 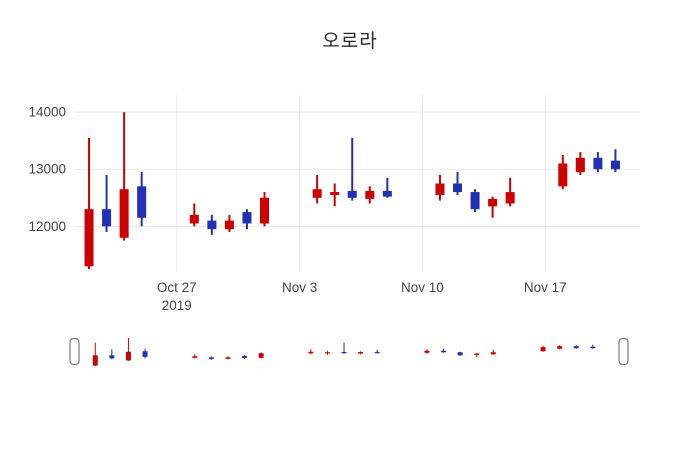 What do you see at coordinates (623, 351) in the screenshot?
I see `rangeslider-handle-right` at bounding box center [623, 351].